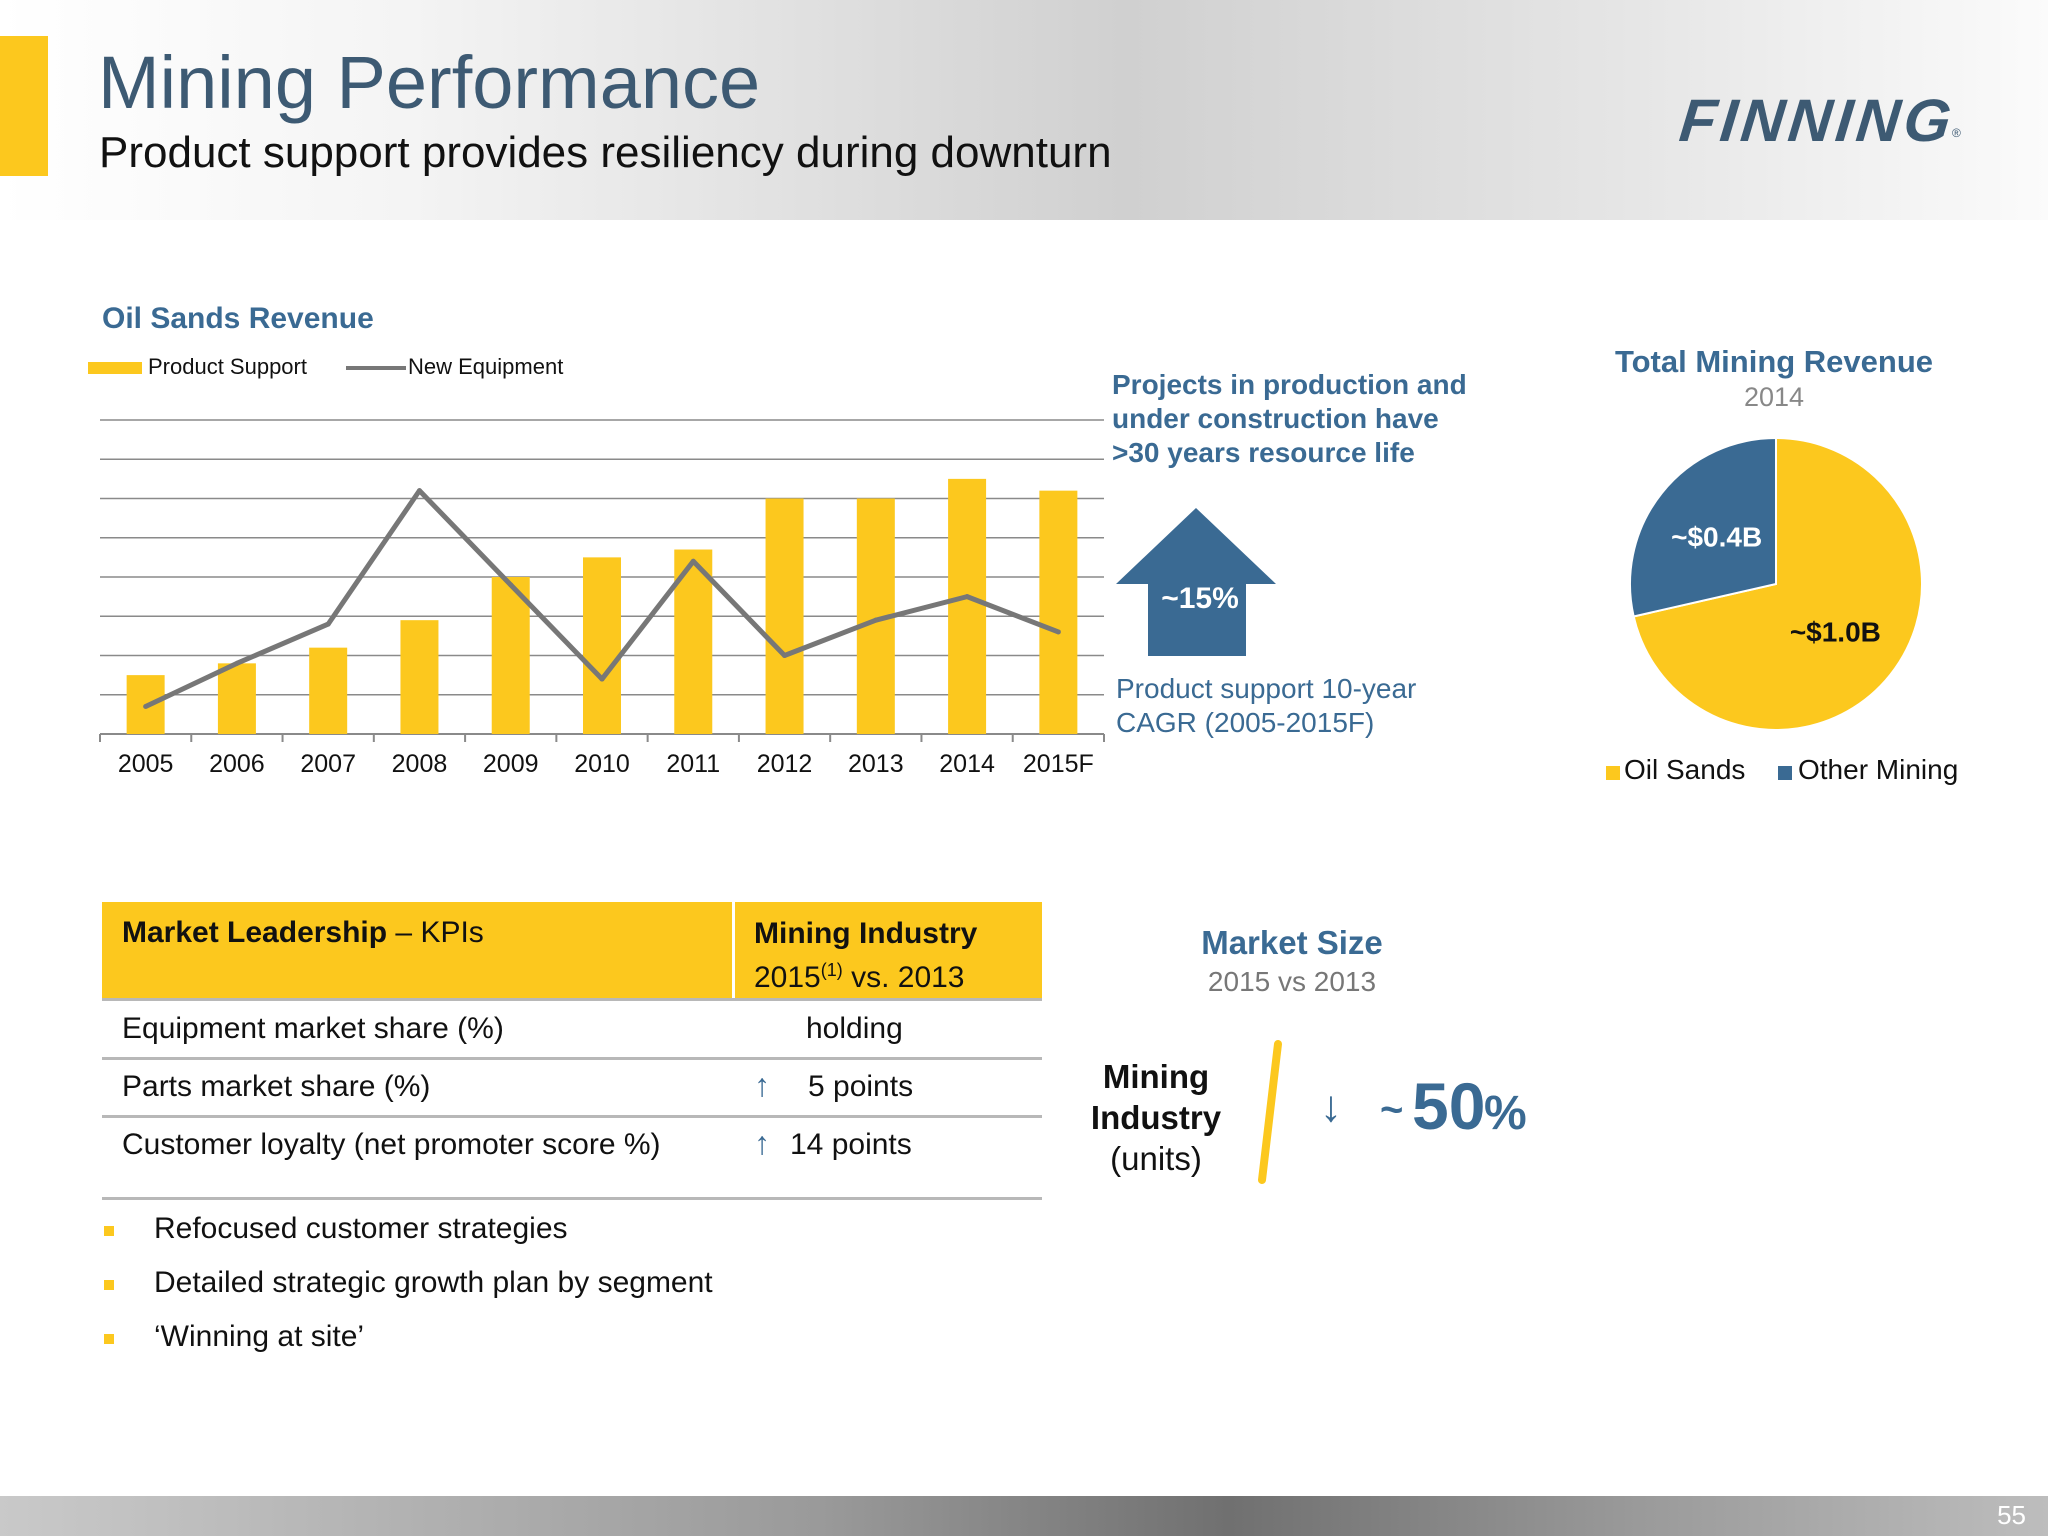  I want to click on page-number: 55, so click(2011, 1515).